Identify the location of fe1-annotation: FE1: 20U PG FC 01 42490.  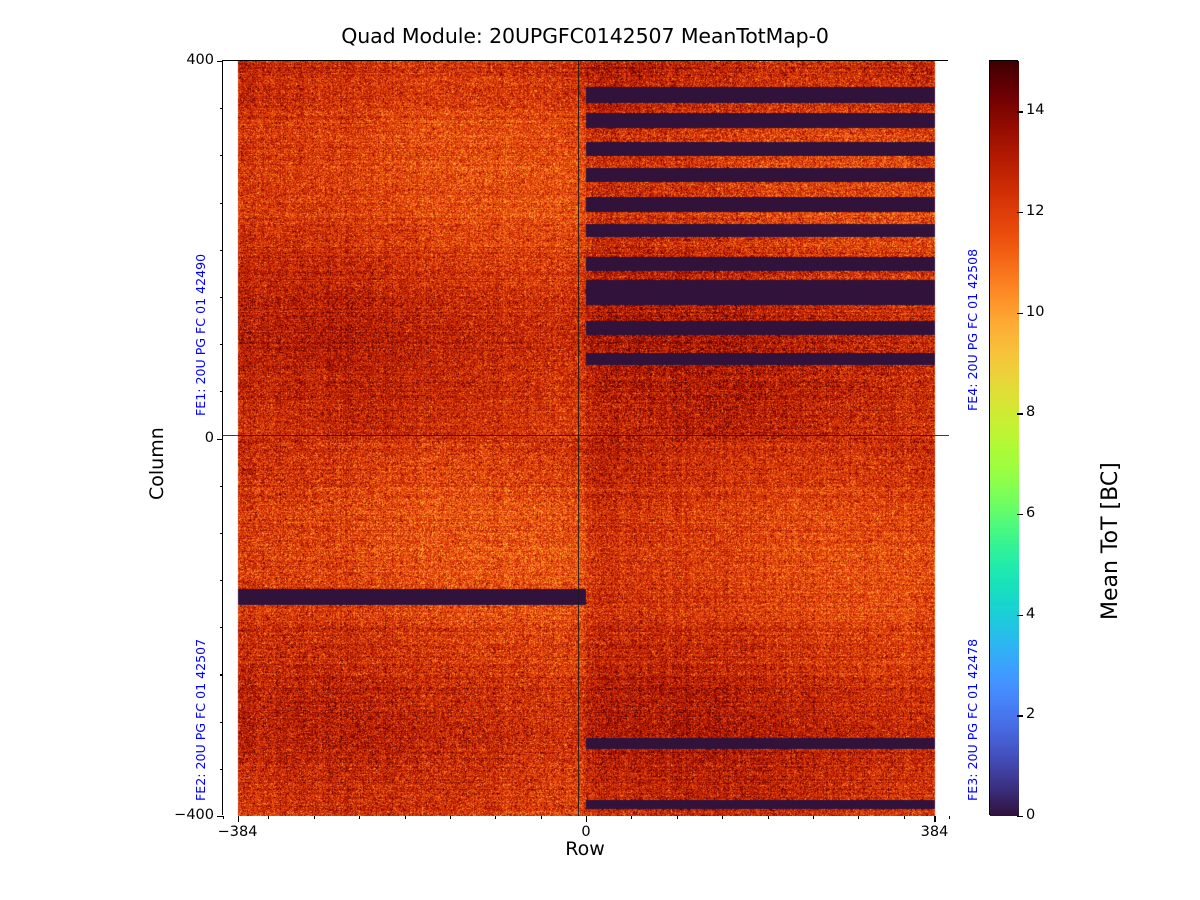
(200, 334).